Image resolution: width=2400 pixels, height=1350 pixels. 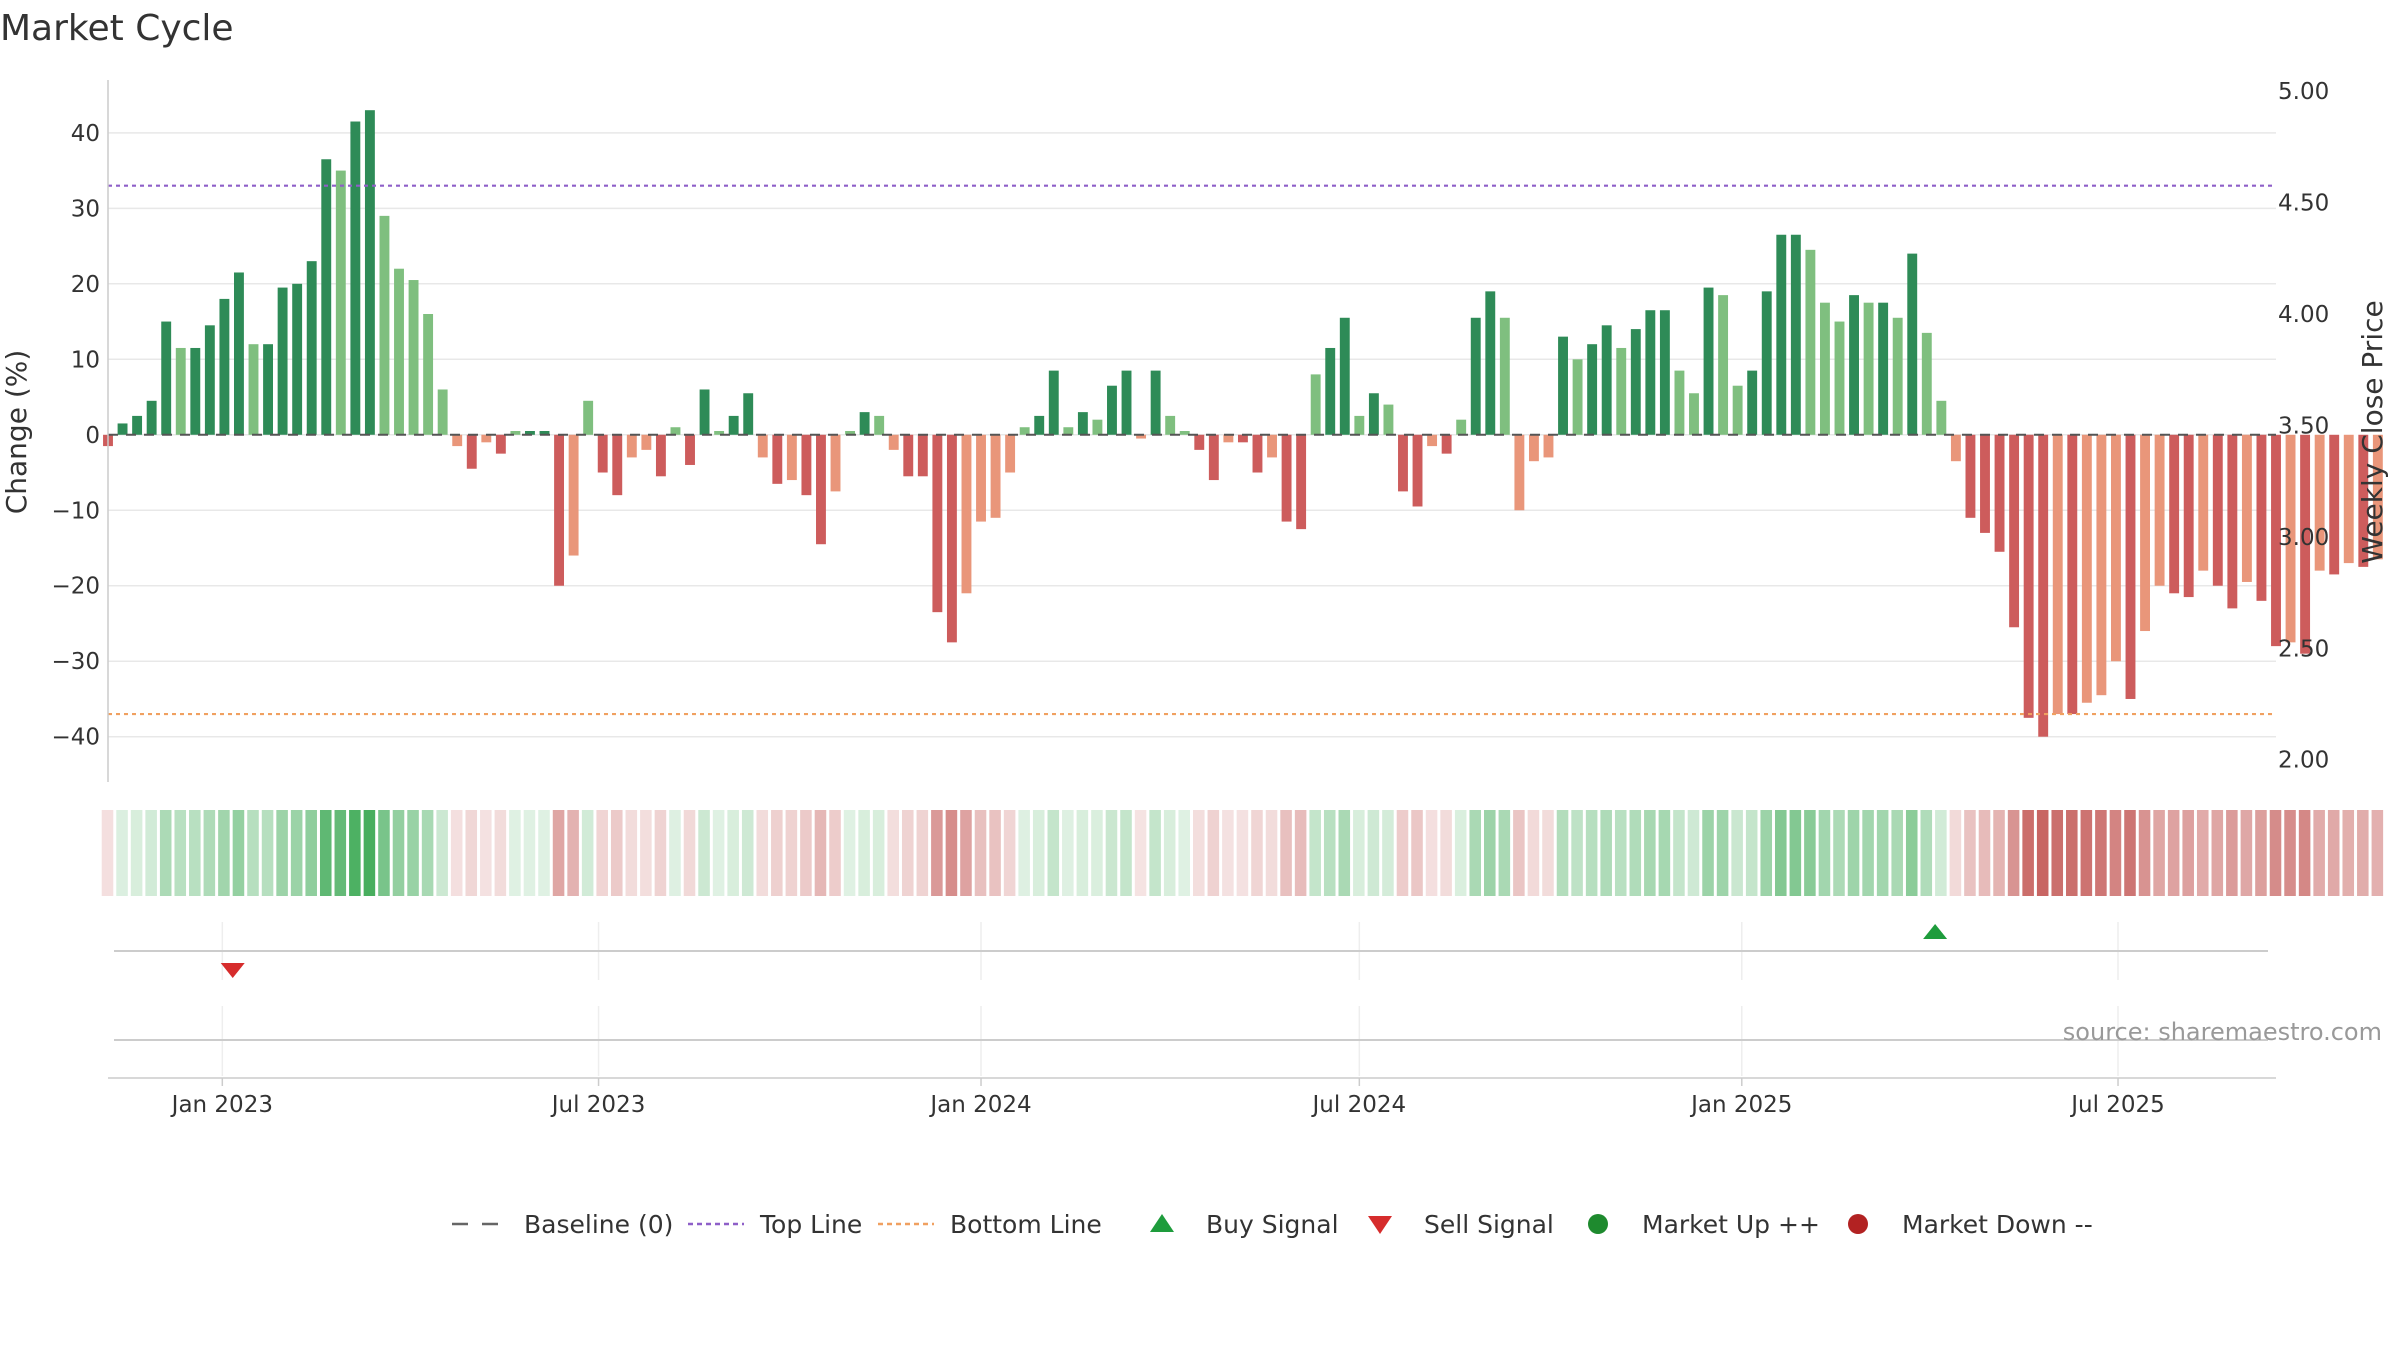 I want to click on x-tick-label: Jul 2024, so click(x=1359, y=1105).